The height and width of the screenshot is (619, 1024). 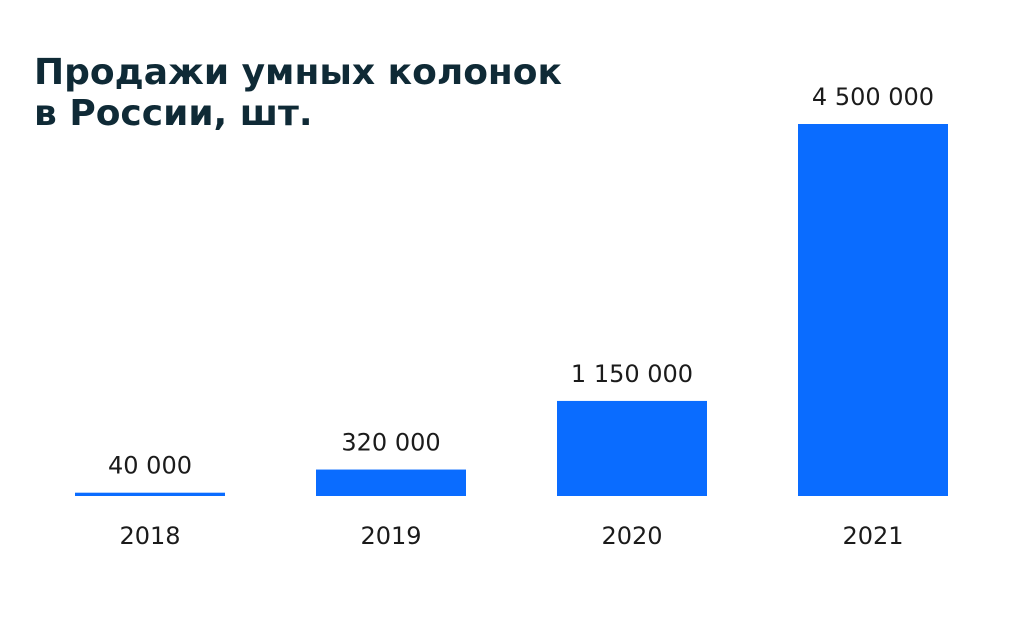 What do you see at coordinates (632, 448) in the screenshot?
I see `bar-2020` at bounding box center [632, 448].